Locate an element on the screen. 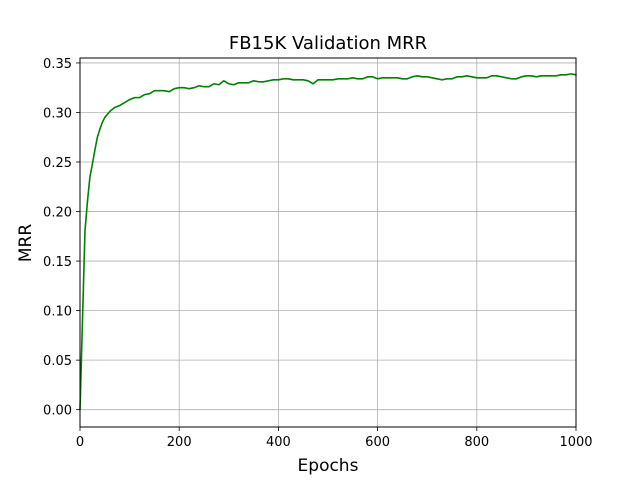  y-tick-label: 0.05 is located at coordinates (57, 361).